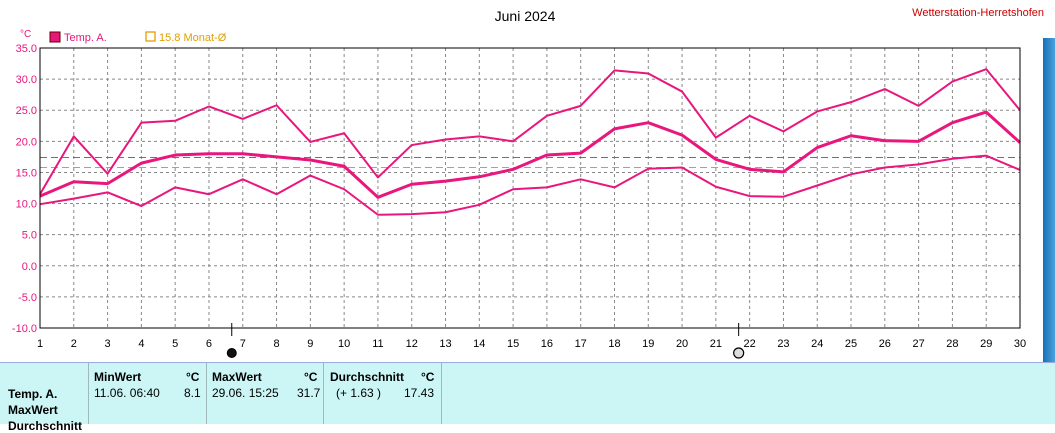 Image resolution: width=1055 pixels, height=433 pixels. I want to click on x-tick-label: 14, so click(479, 344).